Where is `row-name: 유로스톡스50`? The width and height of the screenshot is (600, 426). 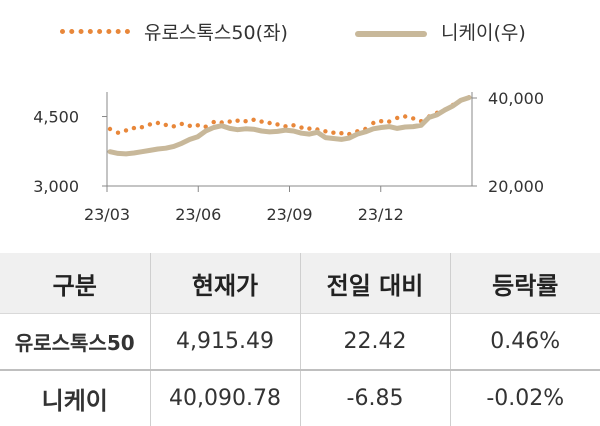
row-name: 유로스톡스50 is located at coordinates (75, 341).